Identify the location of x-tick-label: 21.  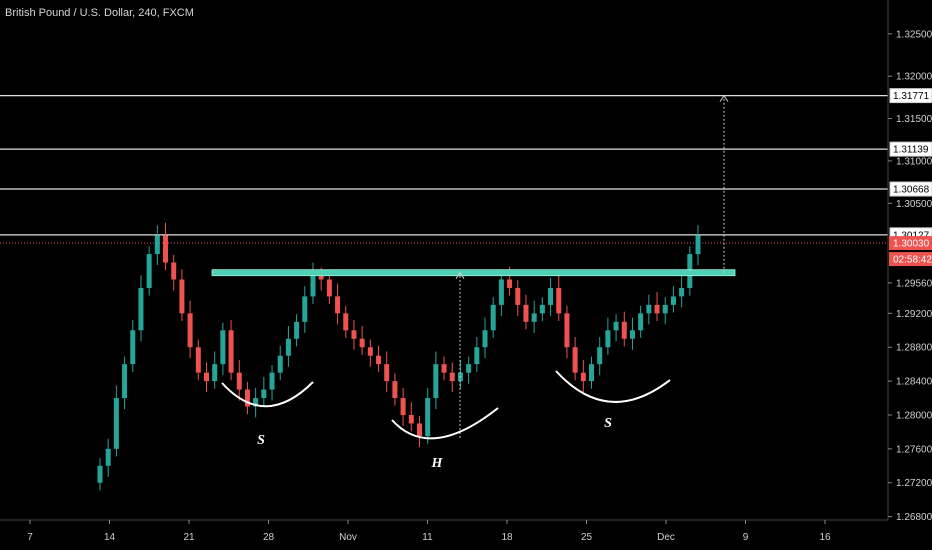
(189, 537).